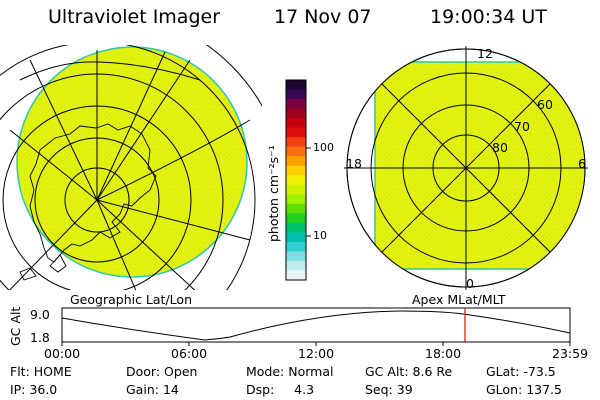  What do you see at coordinates (41, 371) in the screenshot?
I see `footer-flt: Flt: HOME` at bounding box center [41, 371].